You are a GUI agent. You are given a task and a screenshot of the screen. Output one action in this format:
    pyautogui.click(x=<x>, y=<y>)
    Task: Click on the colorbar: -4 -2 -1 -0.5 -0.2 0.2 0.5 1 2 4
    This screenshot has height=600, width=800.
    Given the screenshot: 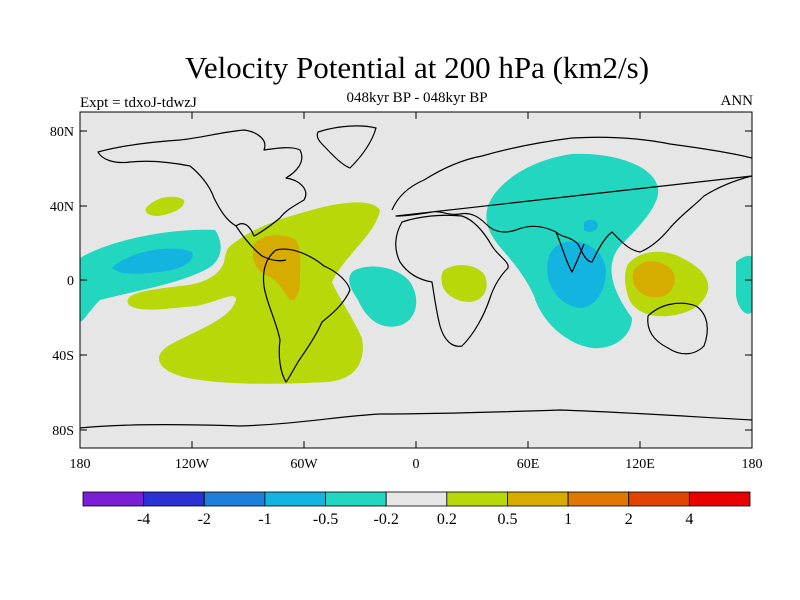 What is the action you would take?
    pyautogui.click(x=416, y=509)
    